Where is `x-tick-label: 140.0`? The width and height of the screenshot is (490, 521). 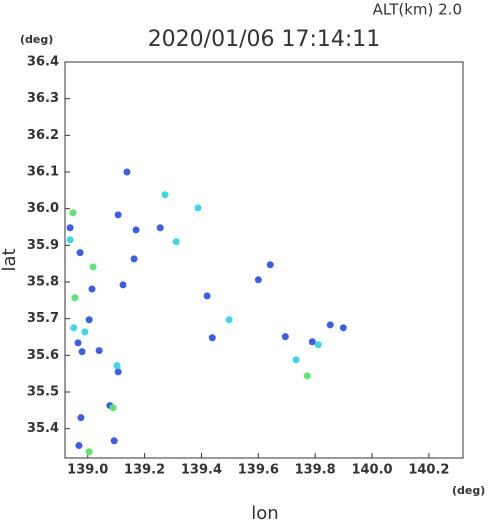 x-tick-label: 140.0 is located at coordinates (371, 470).